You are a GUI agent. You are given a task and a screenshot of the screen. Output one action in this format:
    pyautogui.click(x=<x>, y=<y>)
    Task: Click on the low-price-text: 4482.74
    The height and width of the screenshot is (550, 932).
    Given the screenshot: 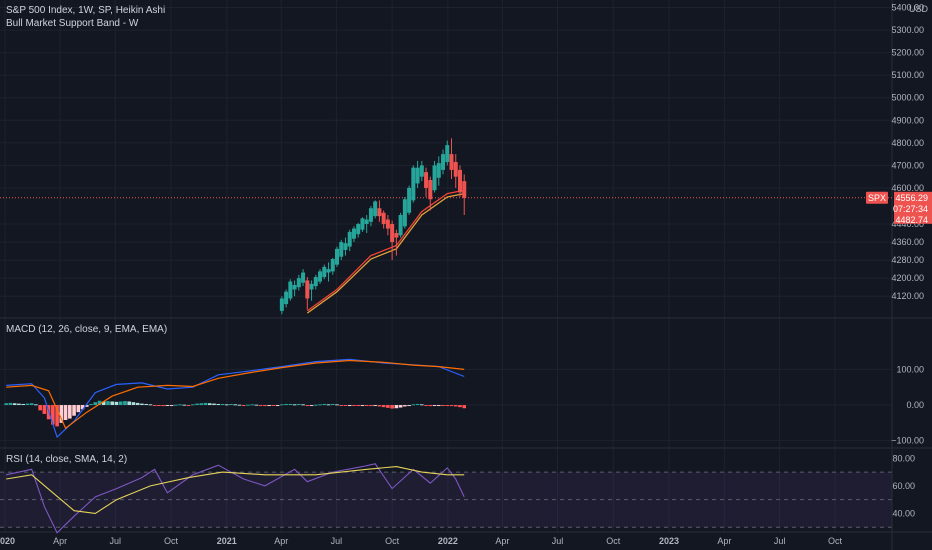 What is the action you would take?
    pyautogui.click(x=911, y=220)
    